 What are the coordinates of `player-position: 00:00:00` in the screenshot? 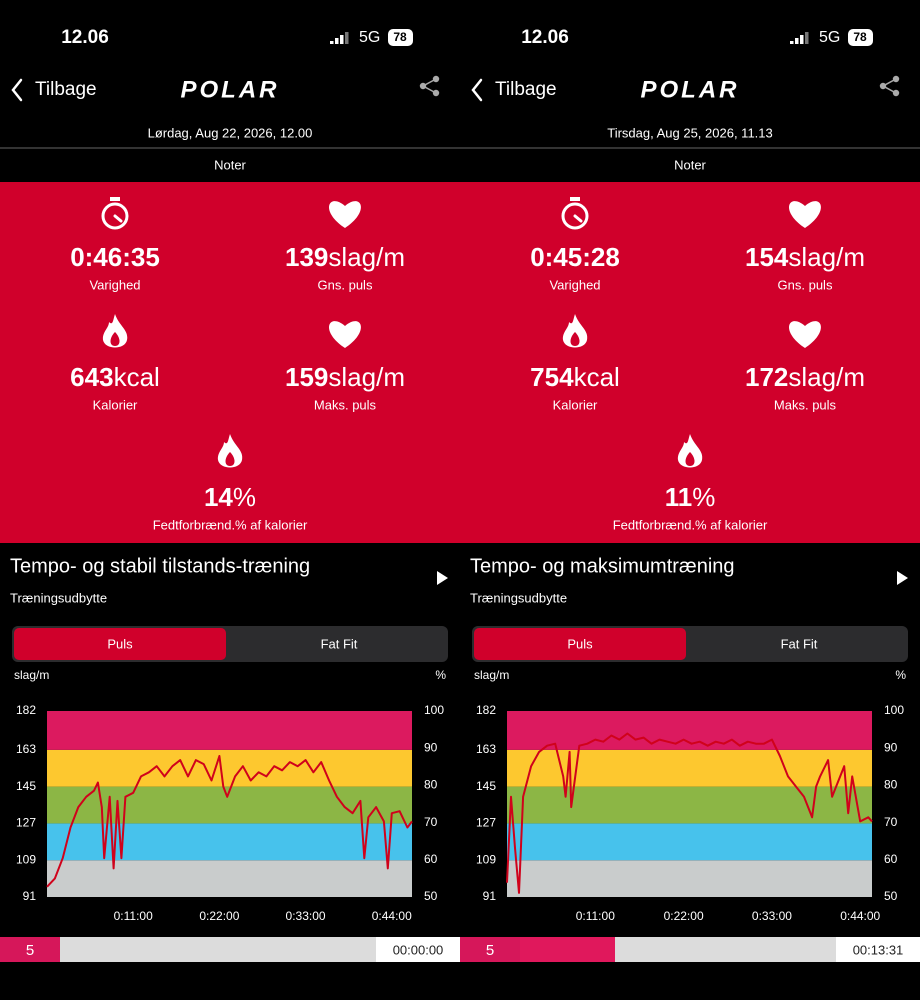 It's located at (418, 949).